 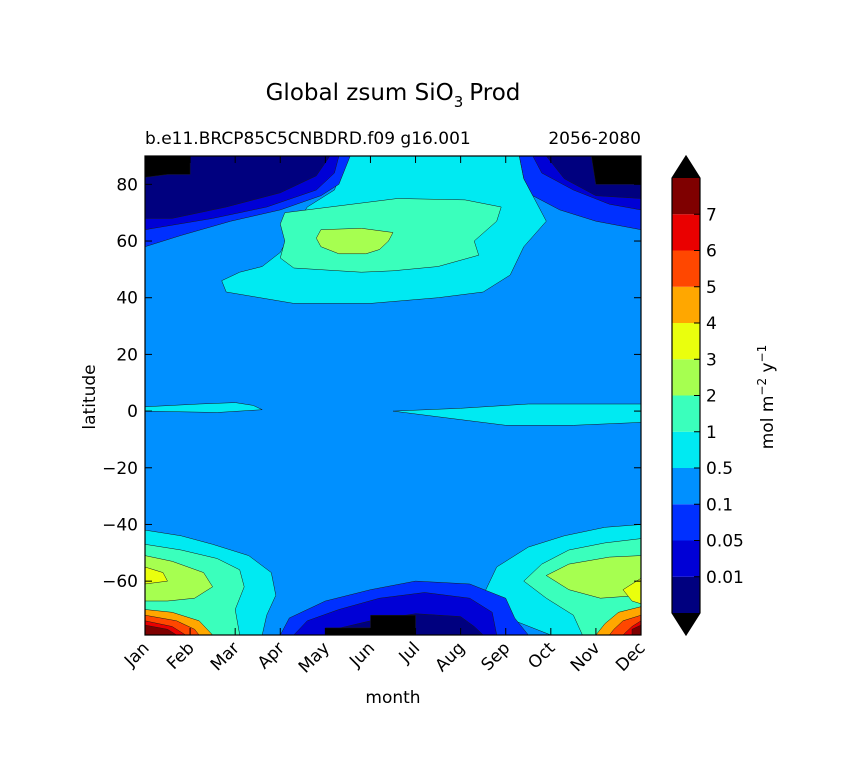 I want to click on colorbar-extend-min, so click(x=686, y=624).